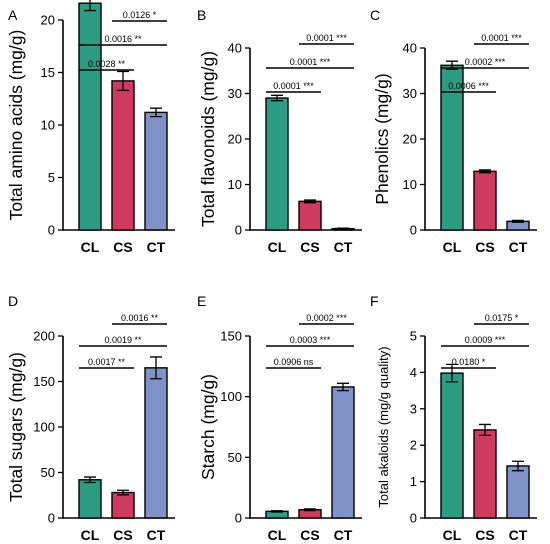  Describe the element at coordinates (383, 426) in the screenshot. I see `y-axis-title: Total akaloids (mg/g quality)` at that location.